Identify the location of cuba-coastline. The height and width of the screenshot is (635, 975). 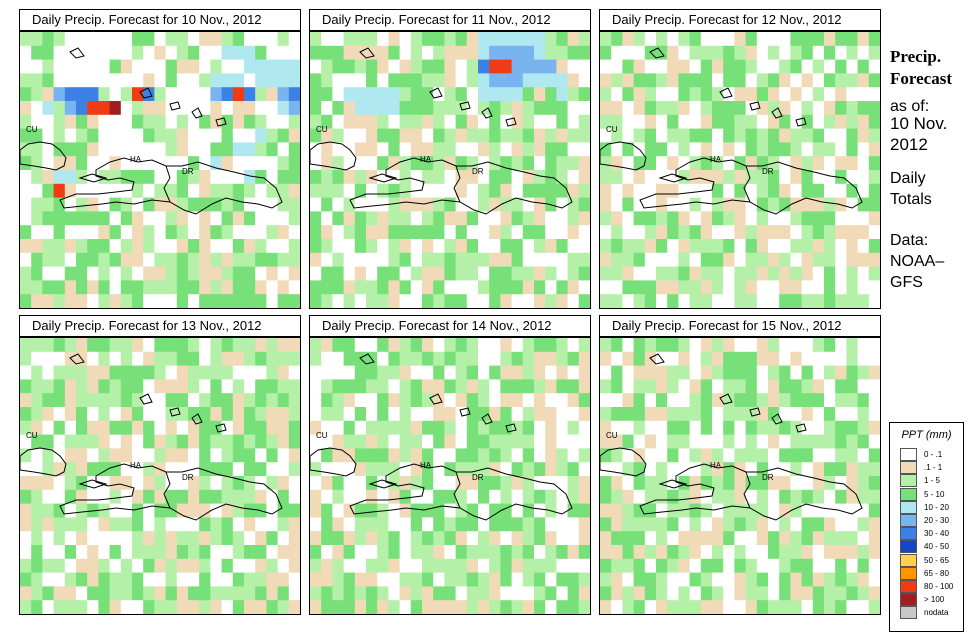
(333, 156).